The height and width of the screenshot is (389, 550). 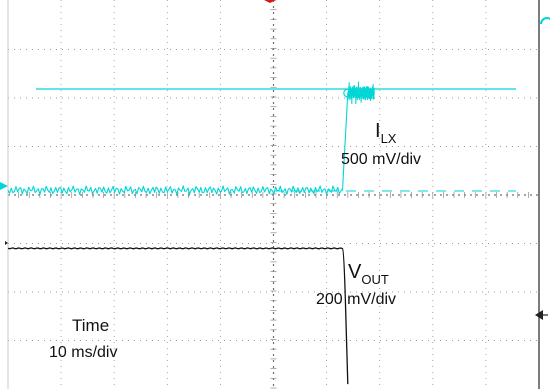 I want to click on ilx-transition-point, so click(x=348, y=93).